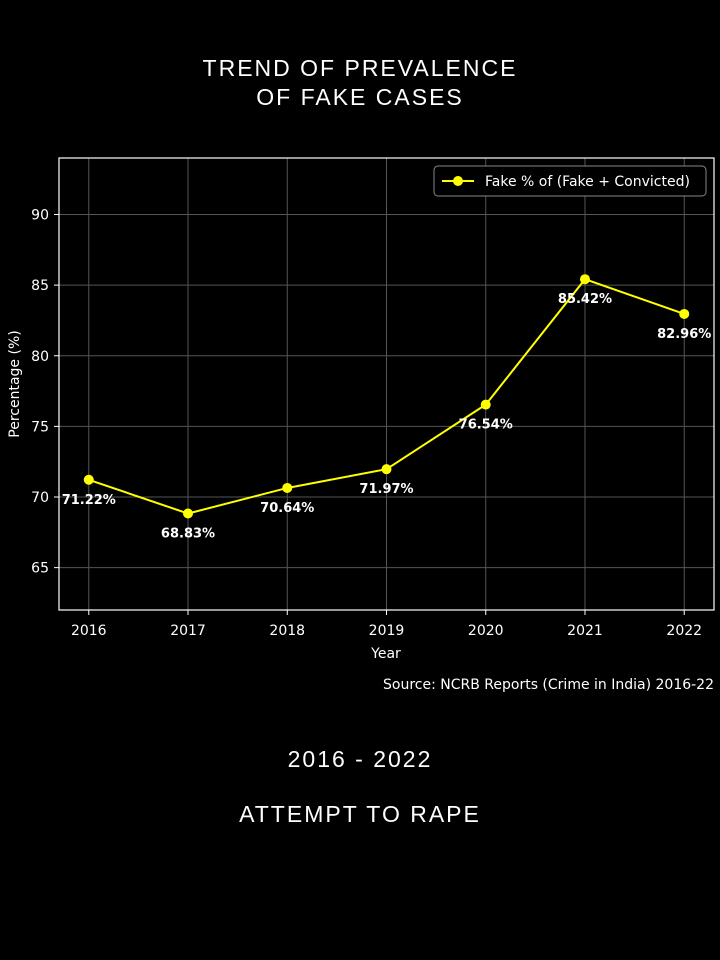 Image resolution: width=720 pixels, height=960 pixels. What do you see at coordinates (385, 654) in the screenshot?
I see `x-axis-label: Year` at bounding box center [385, 654].